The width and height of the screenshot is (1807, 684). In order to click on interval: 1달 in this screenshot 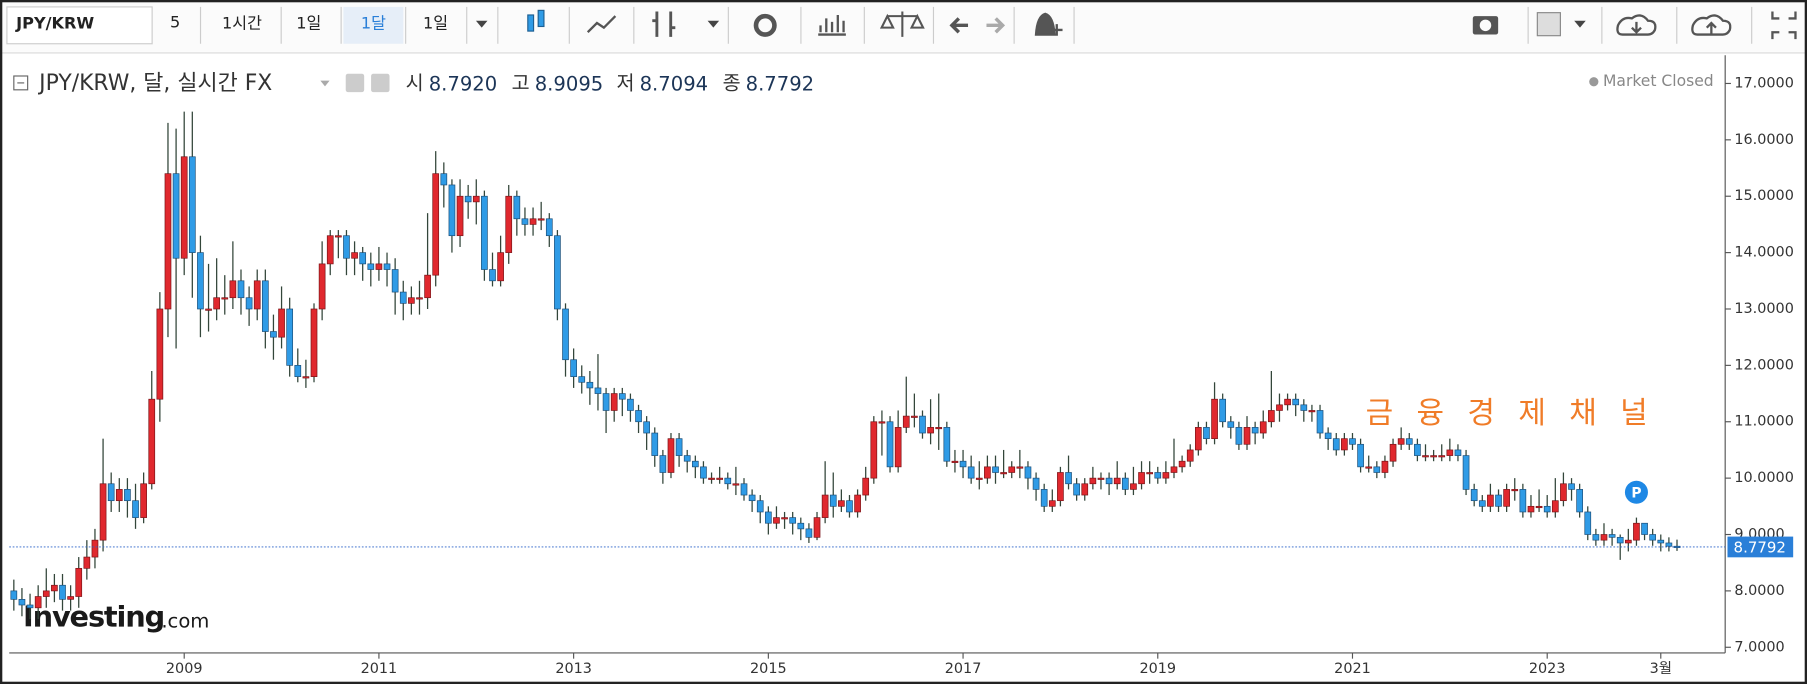, I will do `click(373, 23)`.